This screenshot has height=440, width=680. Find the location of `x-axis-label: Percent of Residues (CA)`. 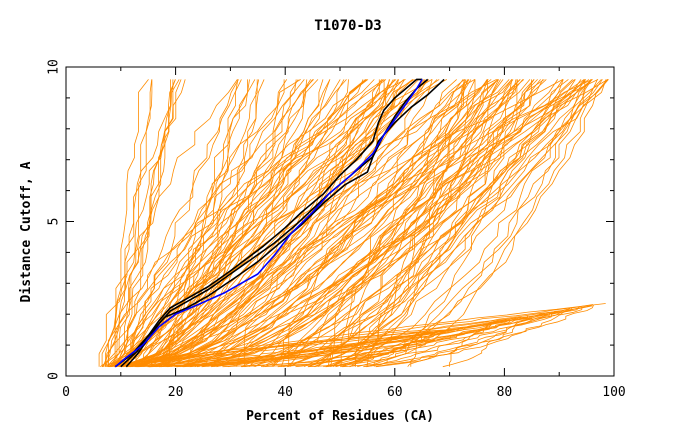

x-axis-label: Percent of Residues (CA) is located at coordinates (340, 416).